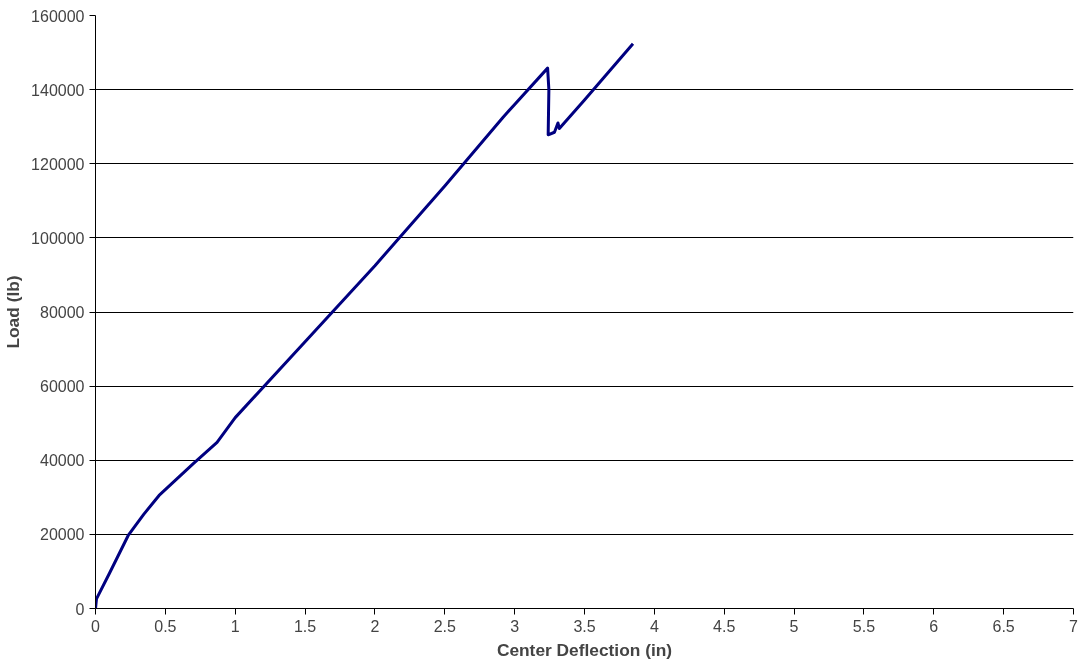  Describe the element at coordinates (62, 312) in the screenshot. I see `y-tick-label: 80000` at that location.